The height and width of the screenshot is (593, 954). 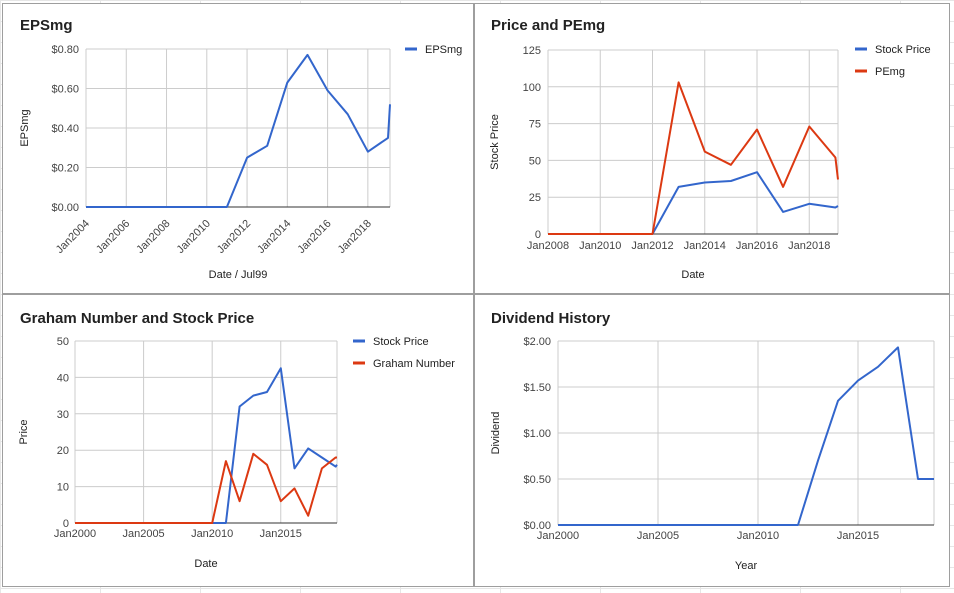 What do you see at coordinates (535, 198) in the screenshot?
I see `y-tick-label: 25` at bounding box center [535, 198].